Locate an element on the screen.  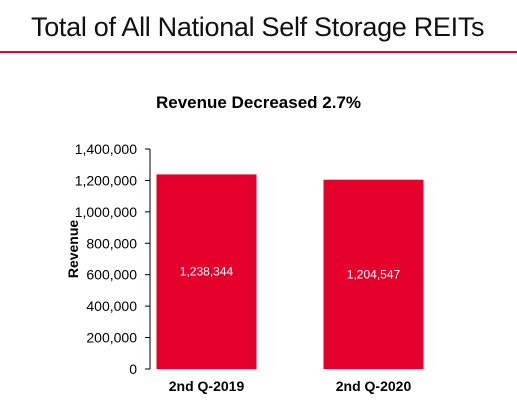
y-tick-label: 1,200,000 is located at coordinates (106, 180).